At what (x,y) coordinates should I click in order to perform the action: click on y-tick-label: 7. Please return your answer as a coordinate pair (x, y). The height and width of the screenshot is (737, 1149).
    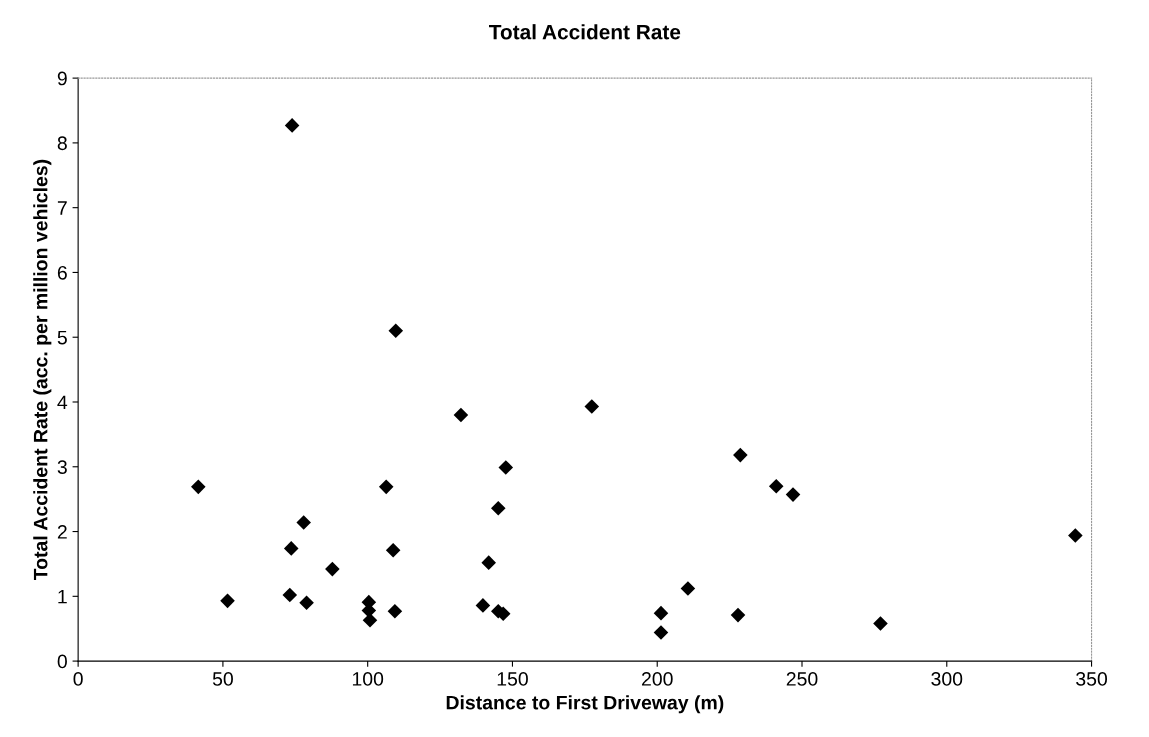
    Looking at the image, I should click on (62, 208).